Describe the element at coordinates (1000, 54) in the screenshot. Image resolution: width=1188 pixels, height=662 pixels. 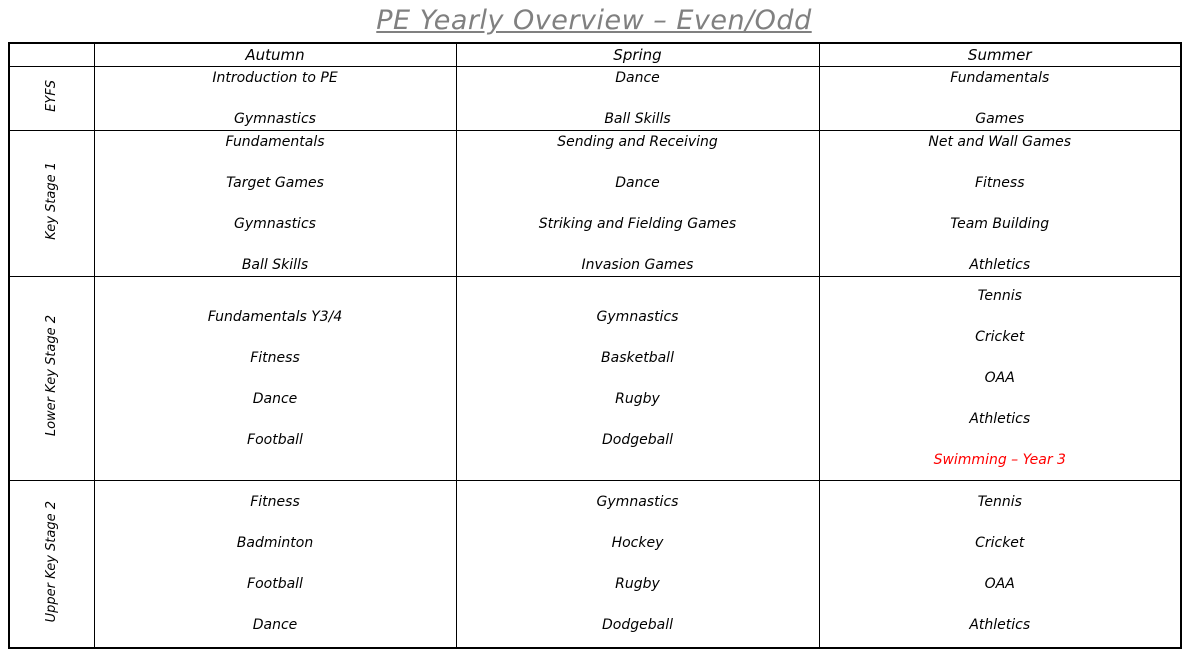
I see `column-header-summer: Summer` at that location.